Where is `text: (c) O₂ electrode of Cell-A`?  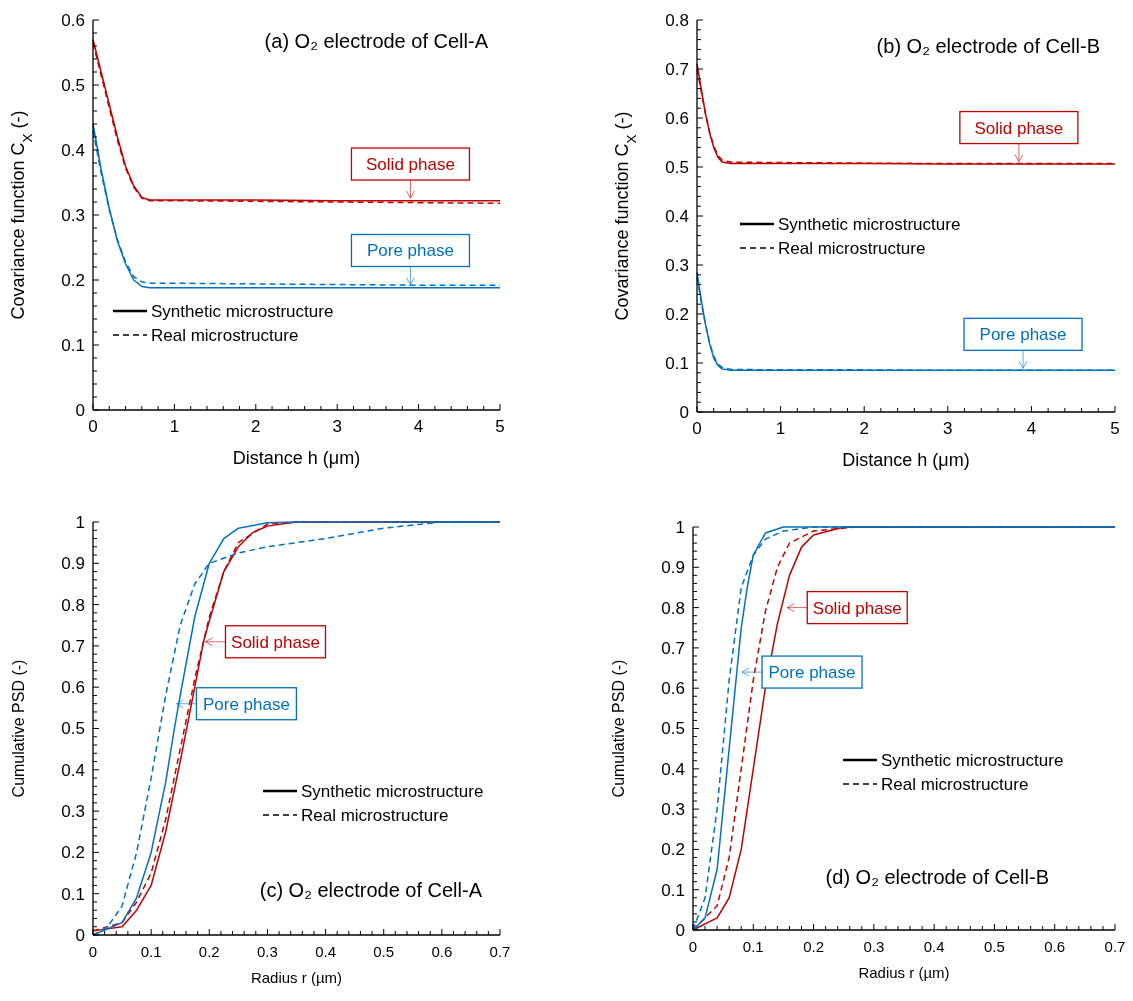 text: (c) O₂ electrode of Cell-A is located at coordinates (371, 890).